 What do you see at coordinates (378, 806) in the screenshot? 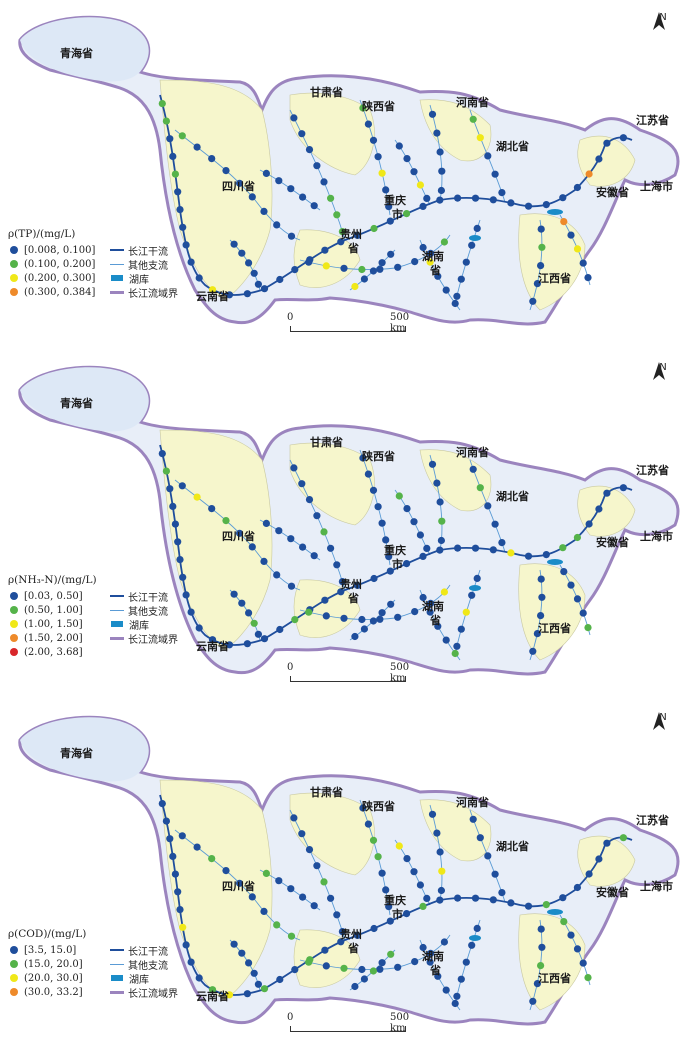
I see `province-label-shaanxi: 陕西省` at bounding box center [378, 806].